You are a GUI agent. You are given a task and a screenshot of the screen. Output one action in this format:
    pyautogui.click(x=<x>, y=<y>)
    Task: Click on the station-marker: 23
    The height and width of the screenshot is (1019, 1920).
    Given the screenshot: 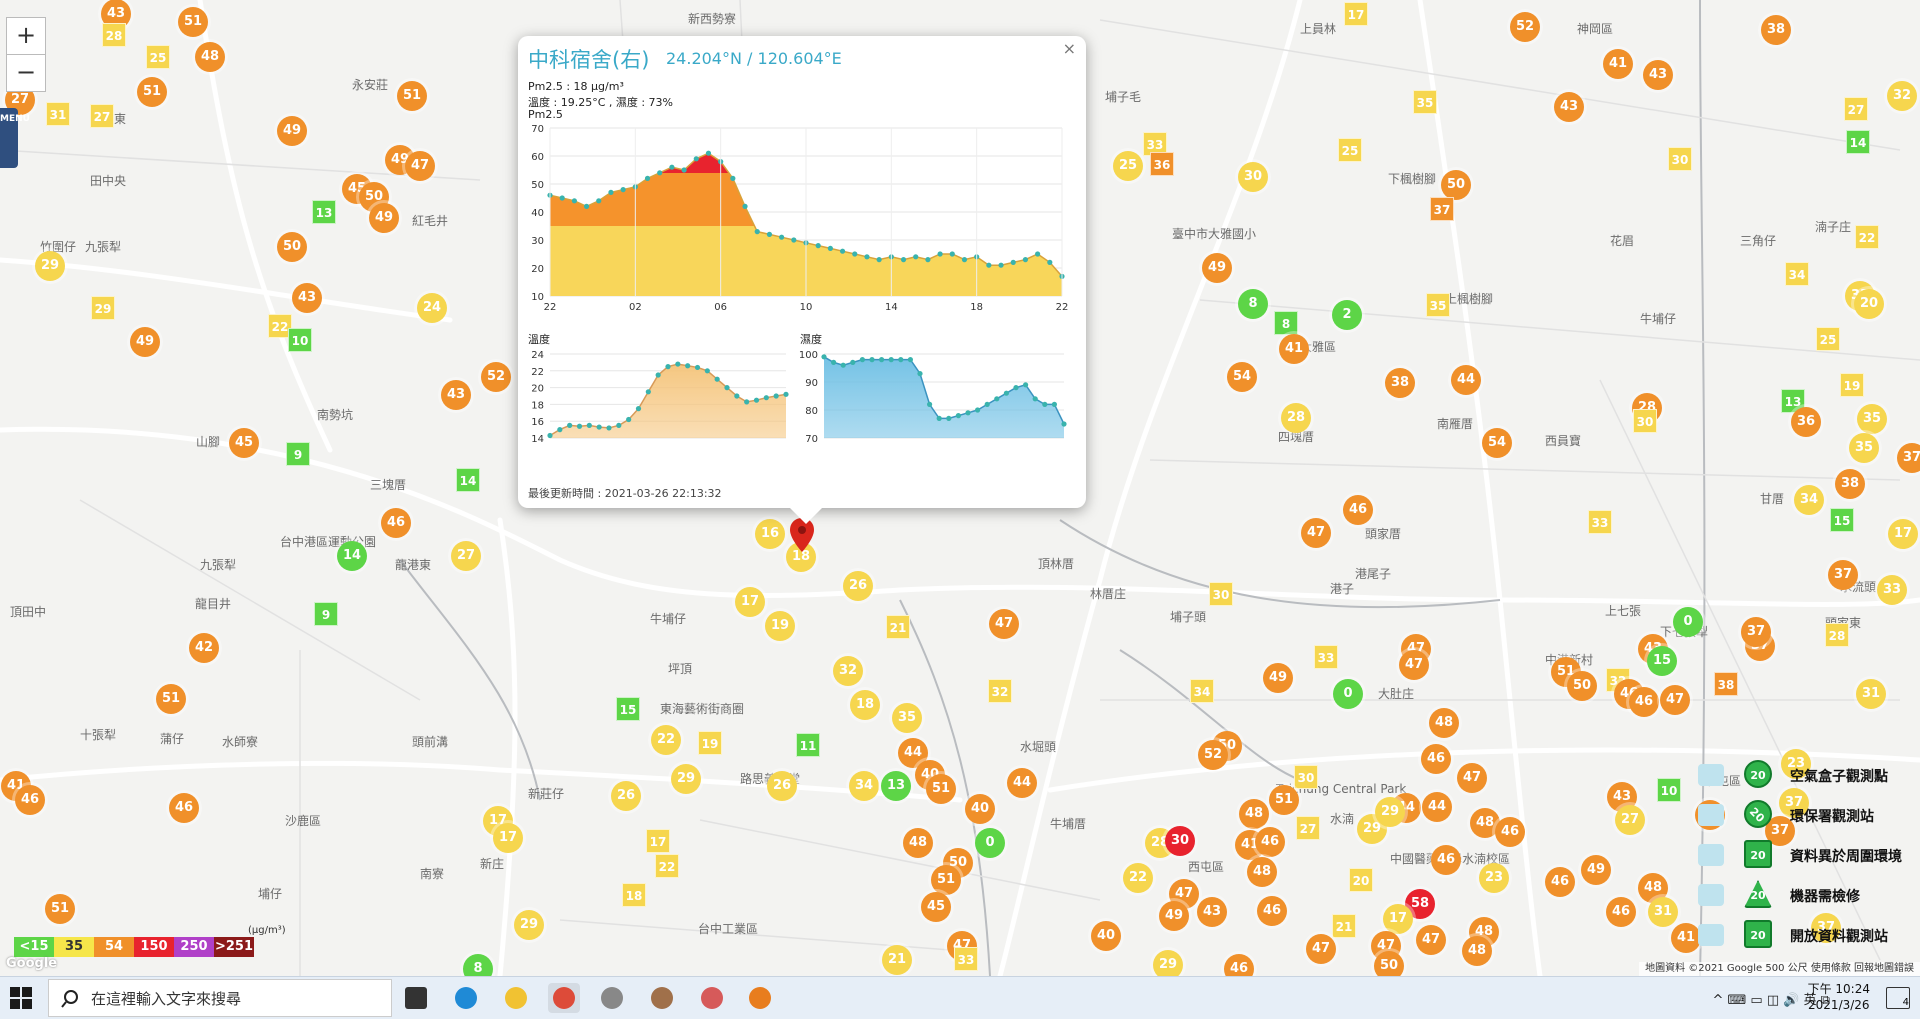 What is the action you would take?
    pyautogui.click(x=1796, y=764)
    